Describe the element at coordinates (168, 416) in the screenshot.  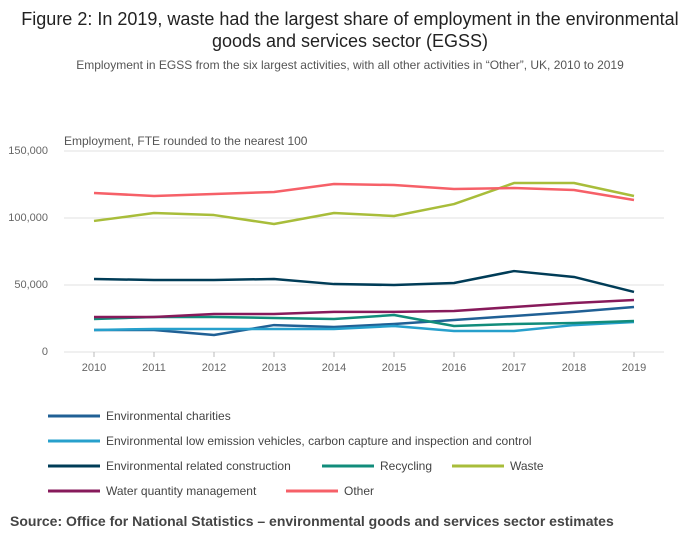
I see `legend-label: Environmental charities` at that location.